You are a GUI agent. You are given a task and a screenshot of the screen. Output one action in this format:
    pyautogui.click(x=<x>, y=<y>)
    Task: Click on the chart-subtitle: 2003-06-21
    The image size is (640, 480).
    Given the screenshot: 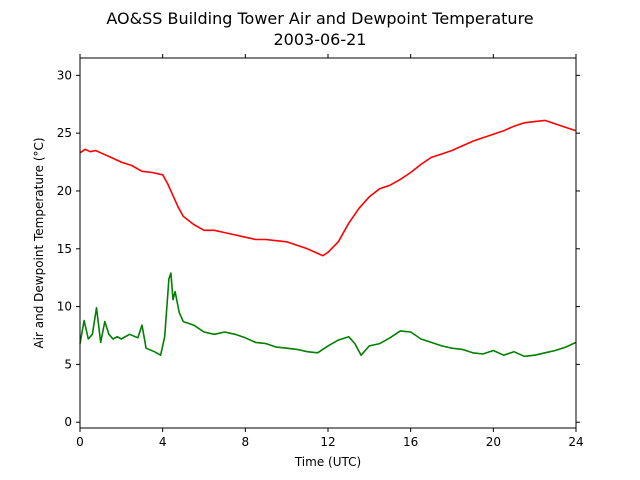 What is the action you would take?
    pyautogui.click(x=320, y=39)
    